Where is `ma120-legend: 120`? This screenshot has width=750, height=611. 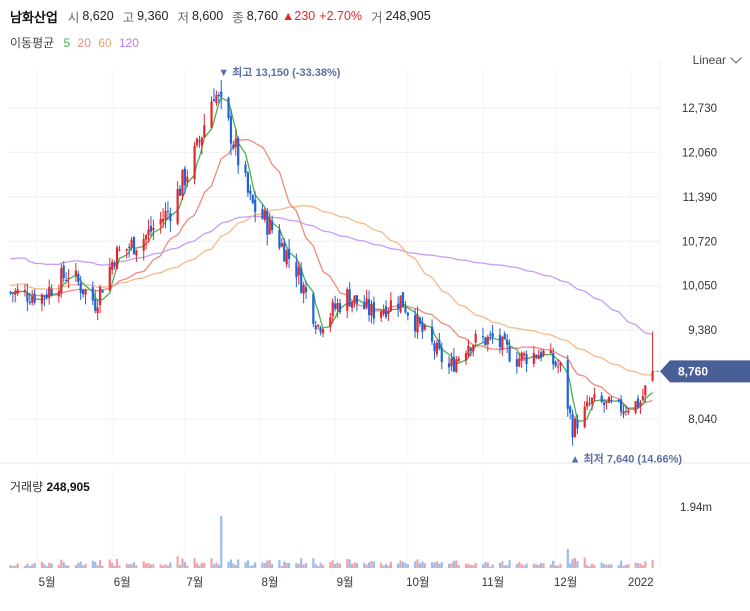
ma120-legend: 120 is located at coordinates (128, 43).